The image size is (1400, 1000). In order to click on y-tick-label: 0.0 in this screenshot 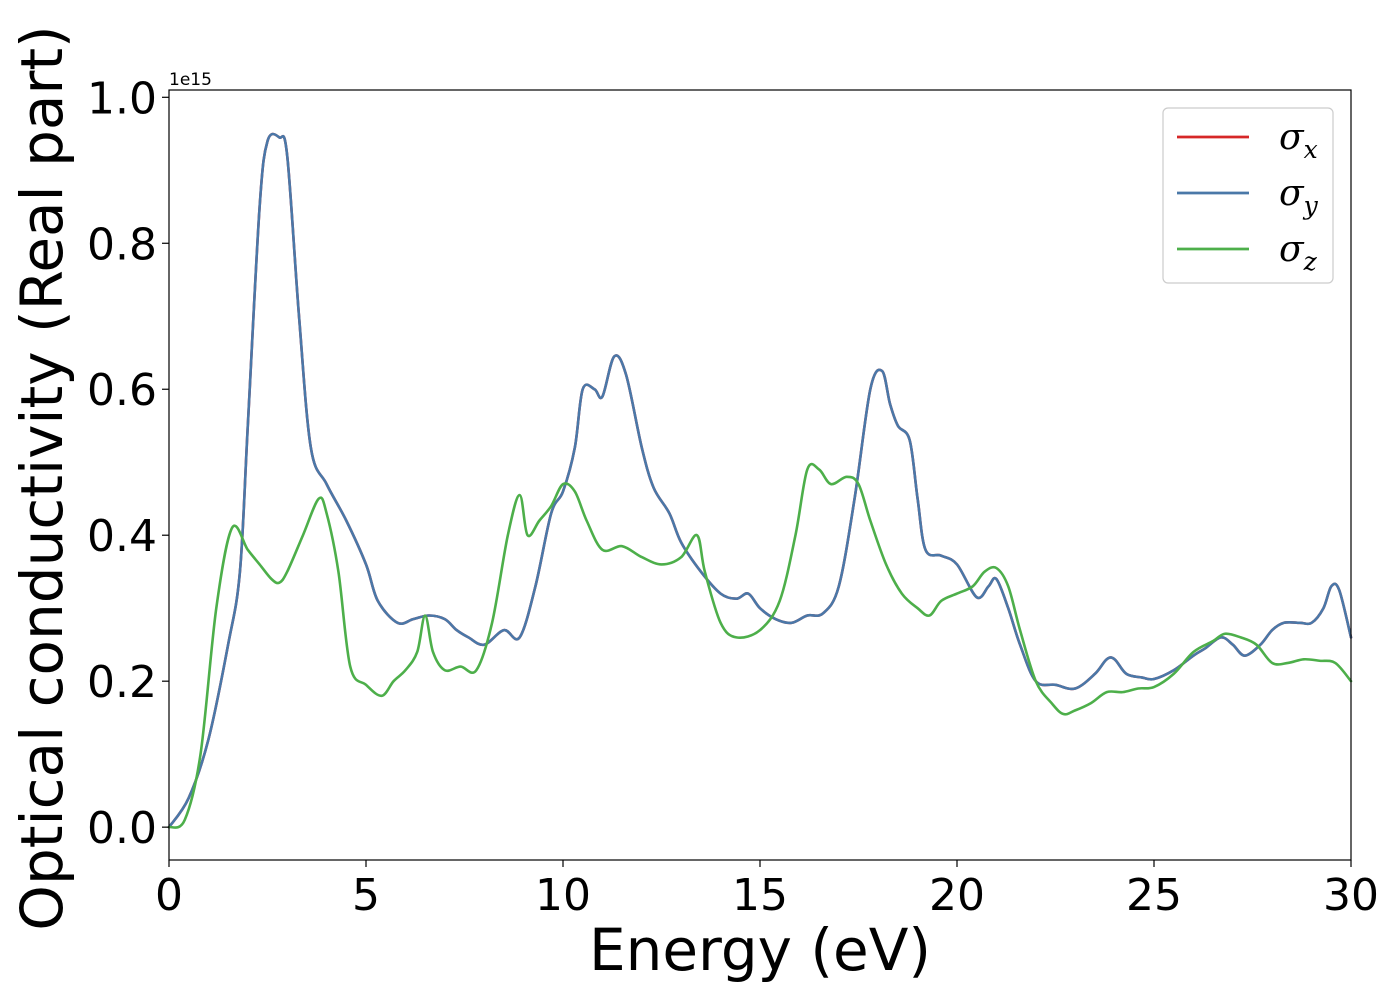, I will do `click(122, 828)`.